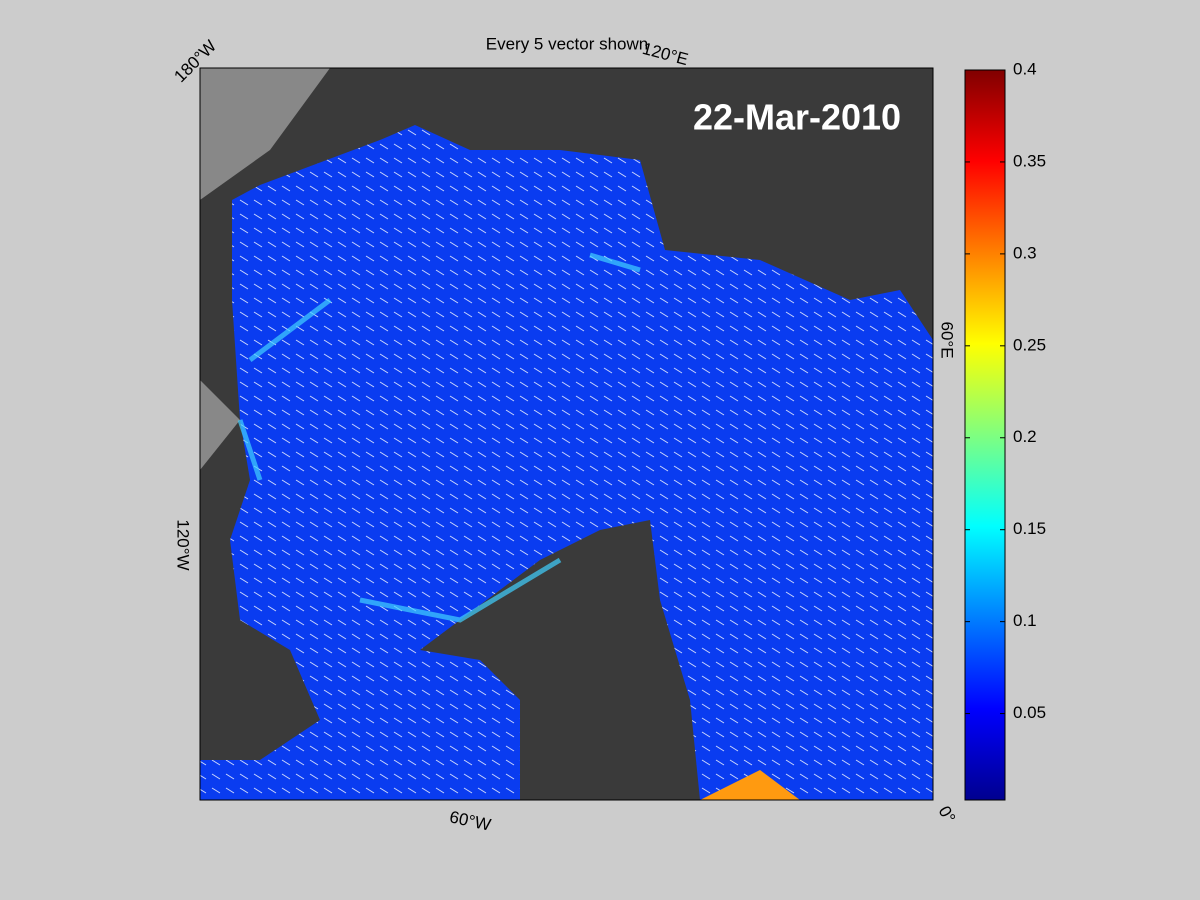 The width and height of the screenshot is (1200, 900). I want to click on tick-label: 0.2, so click(1025, 436).